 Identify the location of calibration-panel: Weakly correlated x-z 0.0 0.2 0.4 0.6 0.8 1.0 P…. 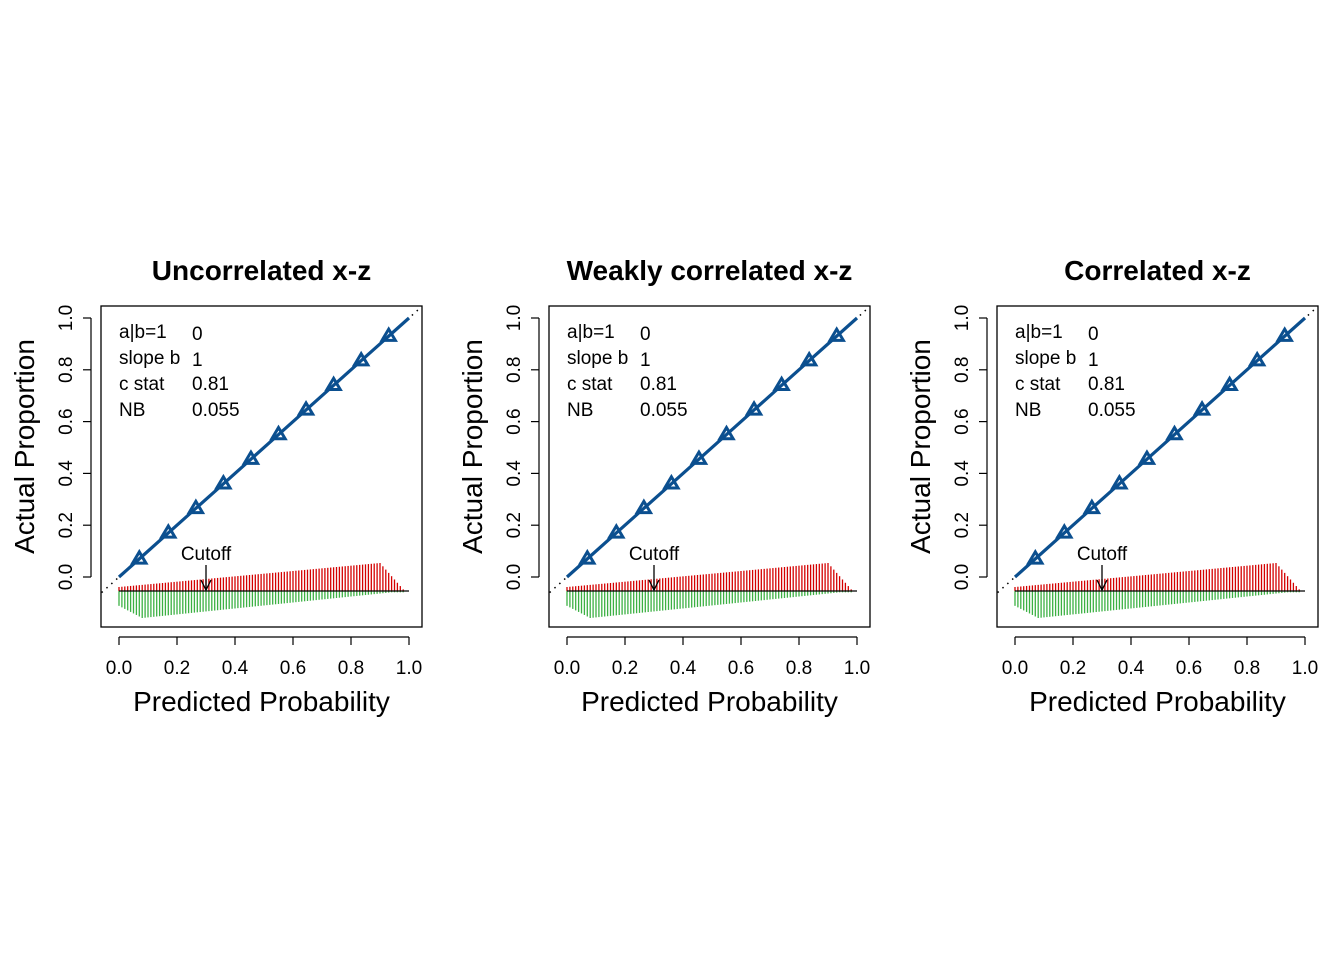
(664, 486).